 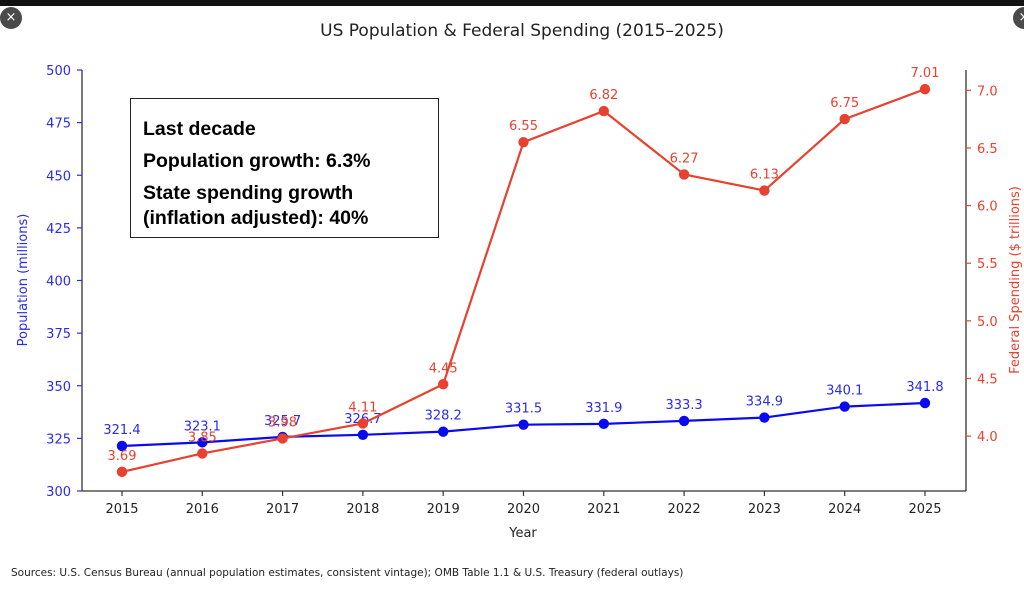 I want to click on left-y-ticks: 300 325 350 375 400 425 450 475 500, so click(x=64, y=282).